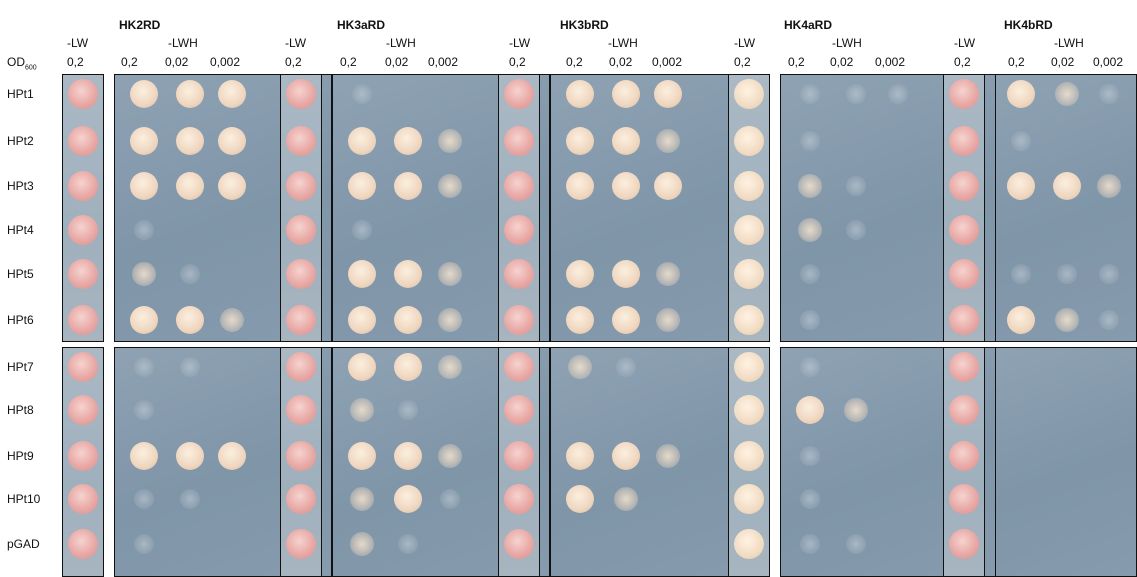 This screenshot has height=577, width=1137. Describe the element at coordinates (20, 274) in the screenshot. I see `row-label: HPt5` at that location.